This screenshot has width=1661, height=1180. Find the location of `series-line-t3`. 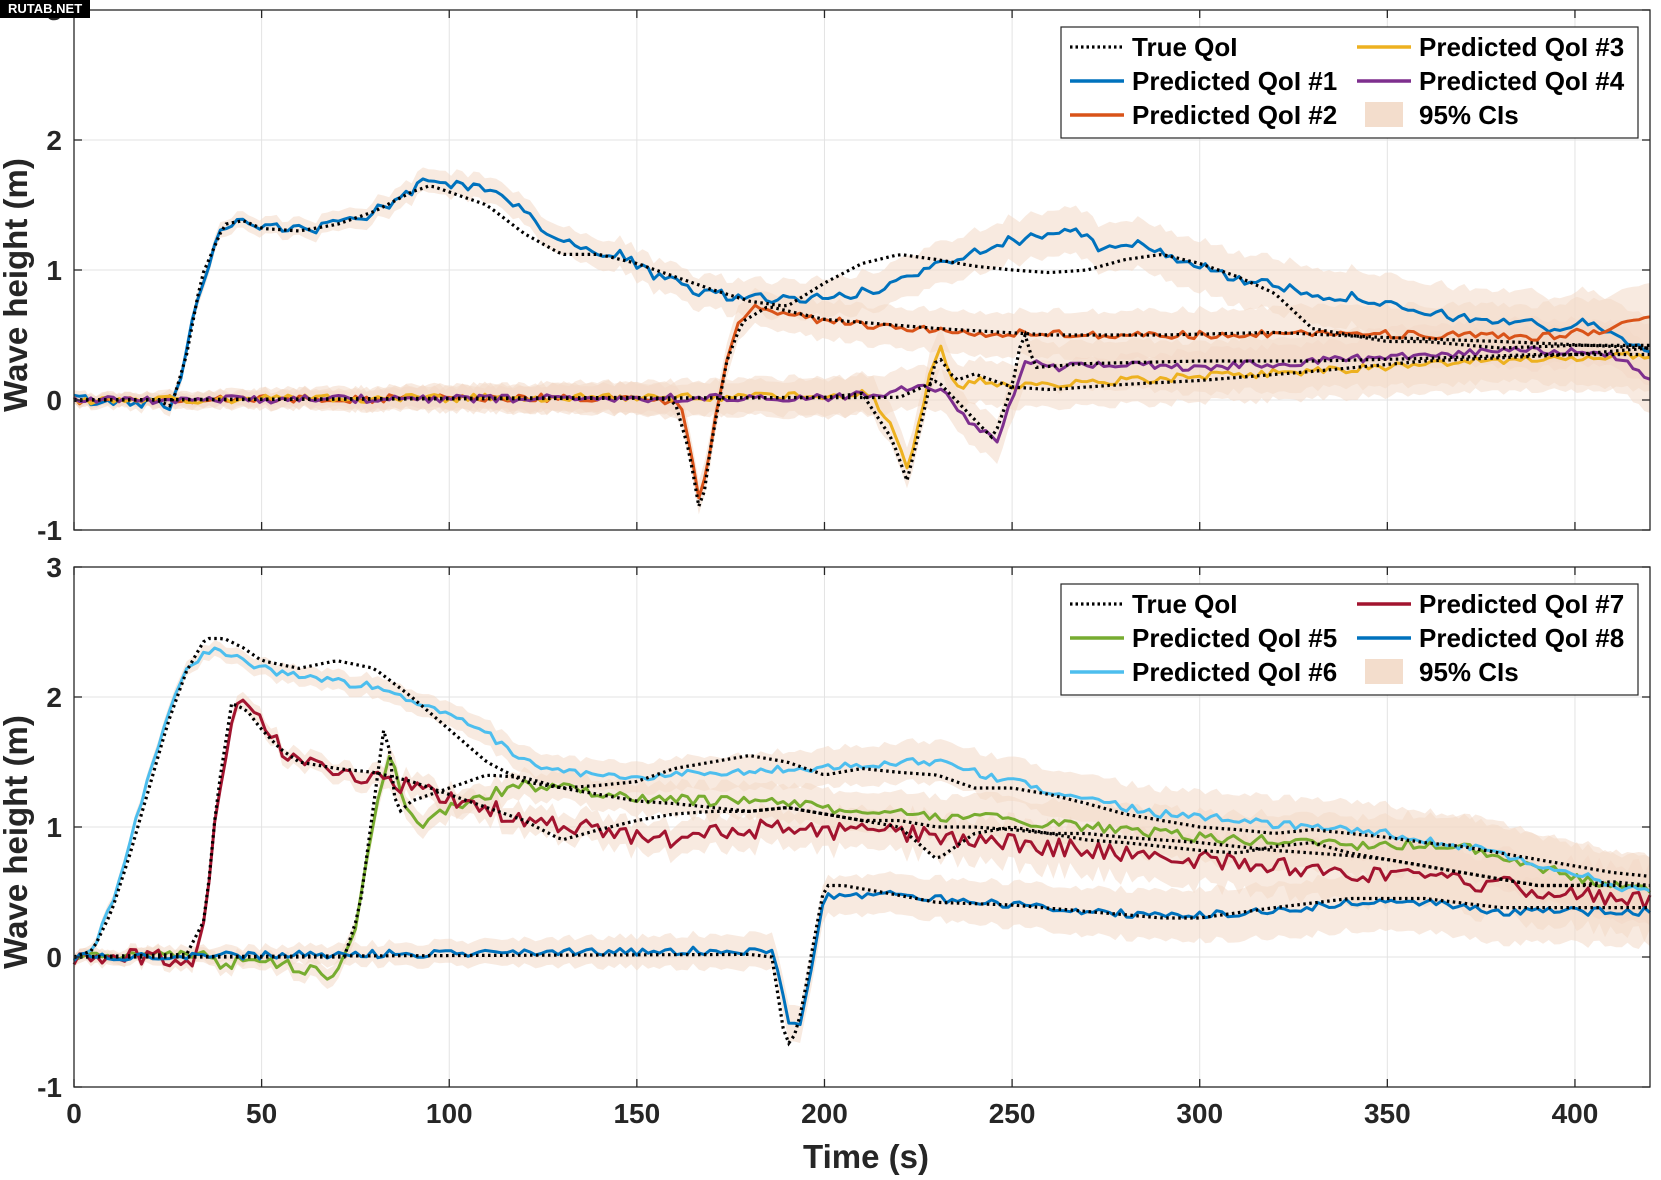

series-line-t3 is located at coordinates (862, 416).